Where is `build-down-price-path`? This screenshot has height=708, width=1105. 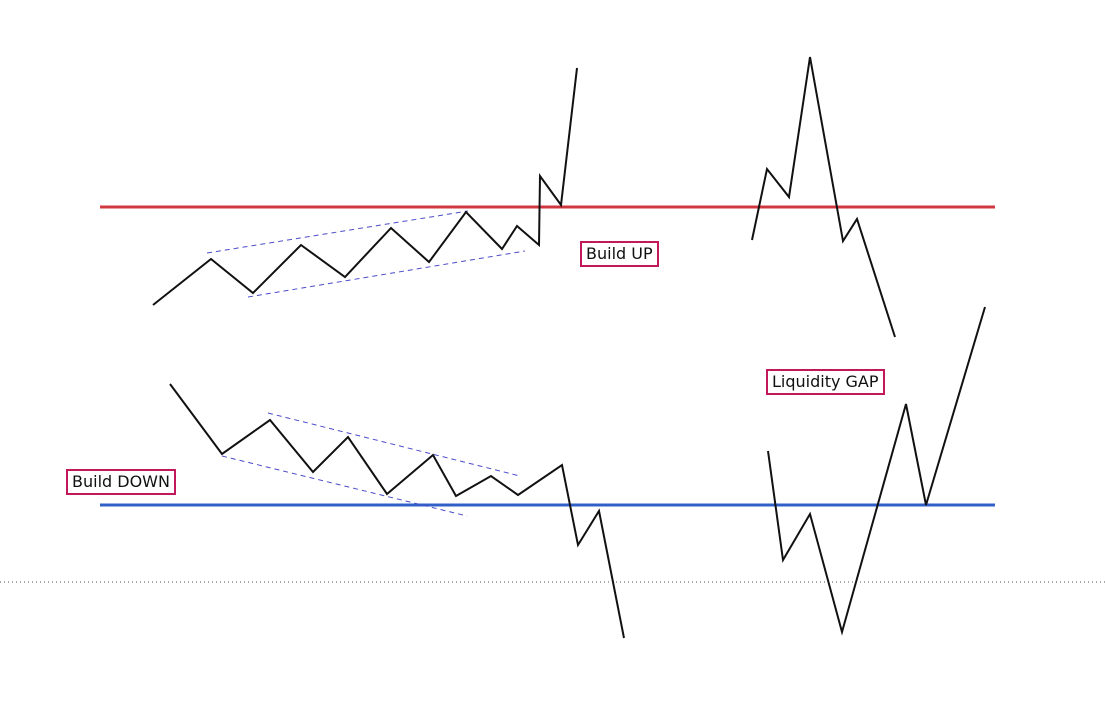
build-down-price-path is located at coordinates (397, 511).